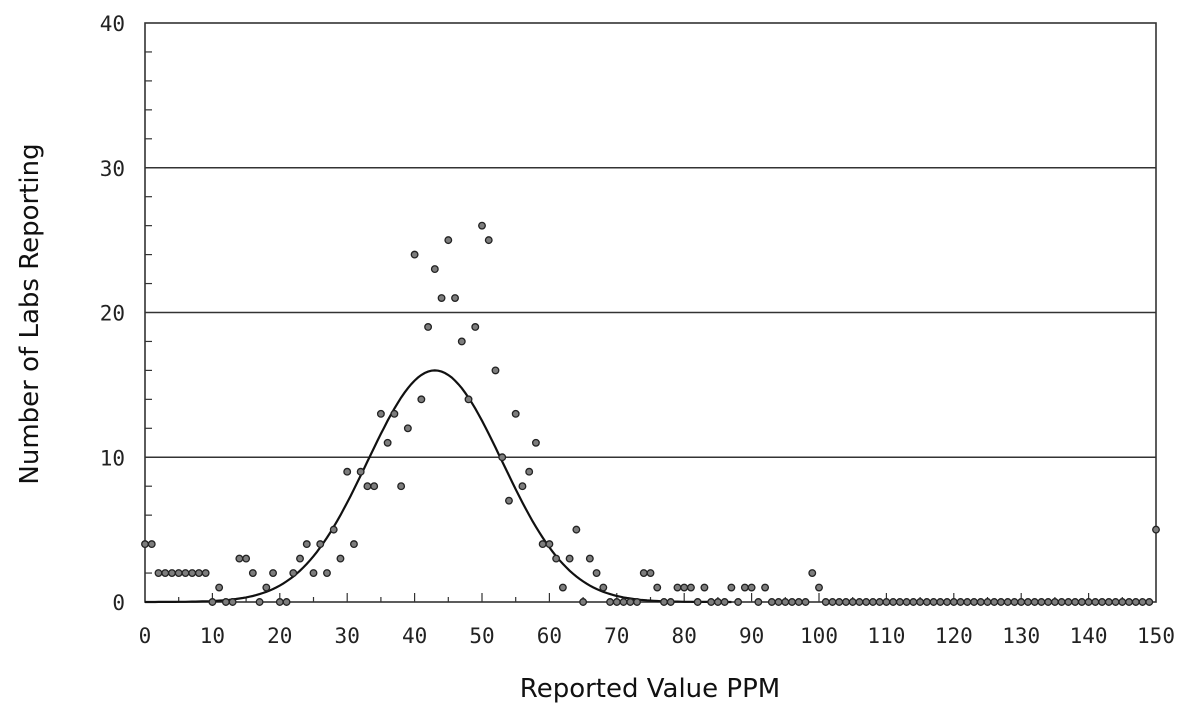 This screenshot has height=705, width=1180. What do you see at coordinates (347, 636) in the screenshot?
I see `x-tick-label: 30` at bounding box center [347, 636].